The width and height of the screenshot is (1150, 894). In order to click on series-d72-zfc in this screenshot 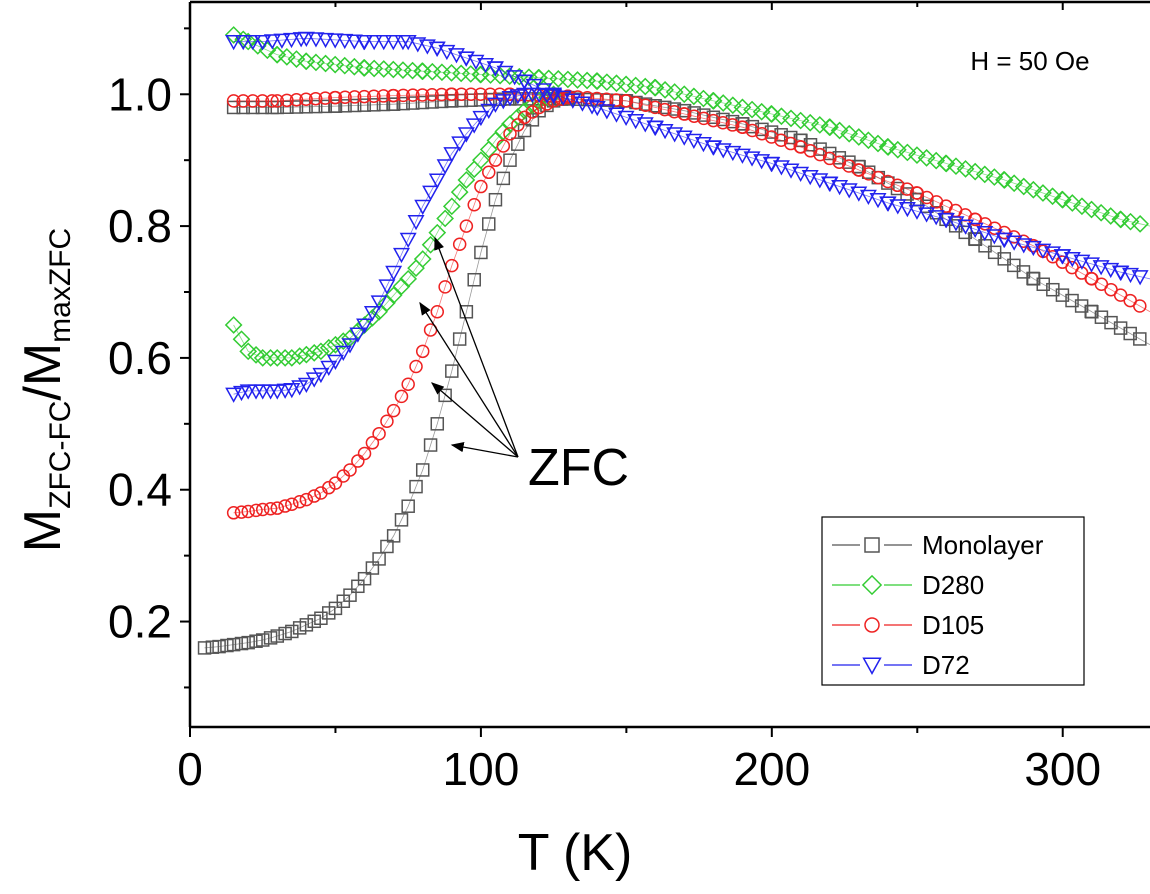, I will do `click(394, 245)`.